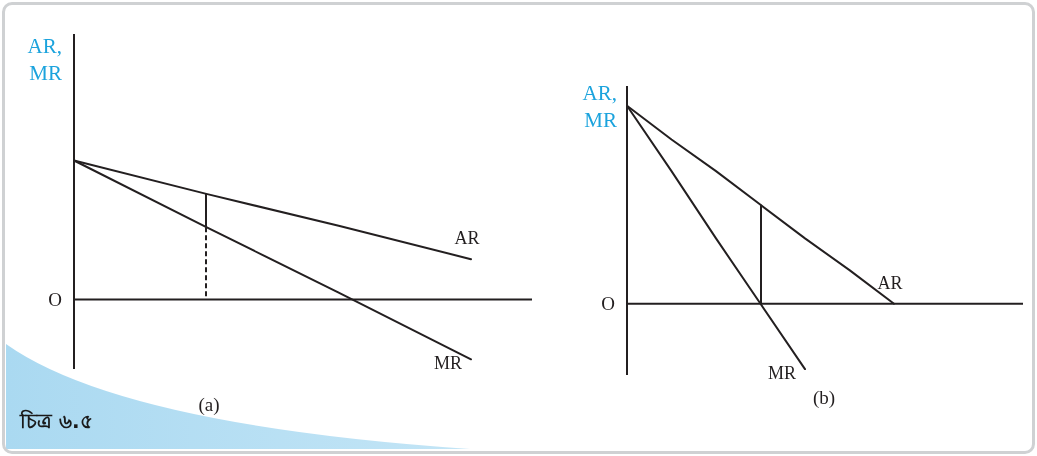 This screenshot has width=1037, height=456. Describe the element at coordinates (56, 421) in the screenshot. I see `text: চিত্র ৬.৫` at that location.